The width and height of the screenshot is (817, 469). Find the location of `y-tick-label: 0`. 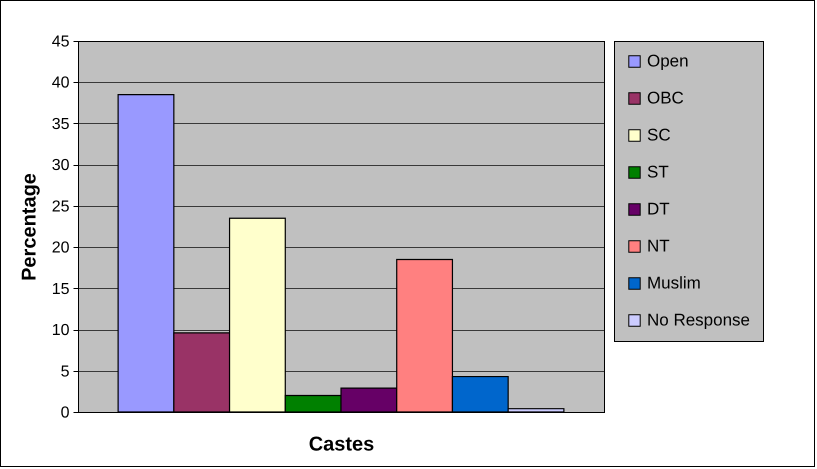

y-tick-label: 0 is located at coordinates (65, 413).